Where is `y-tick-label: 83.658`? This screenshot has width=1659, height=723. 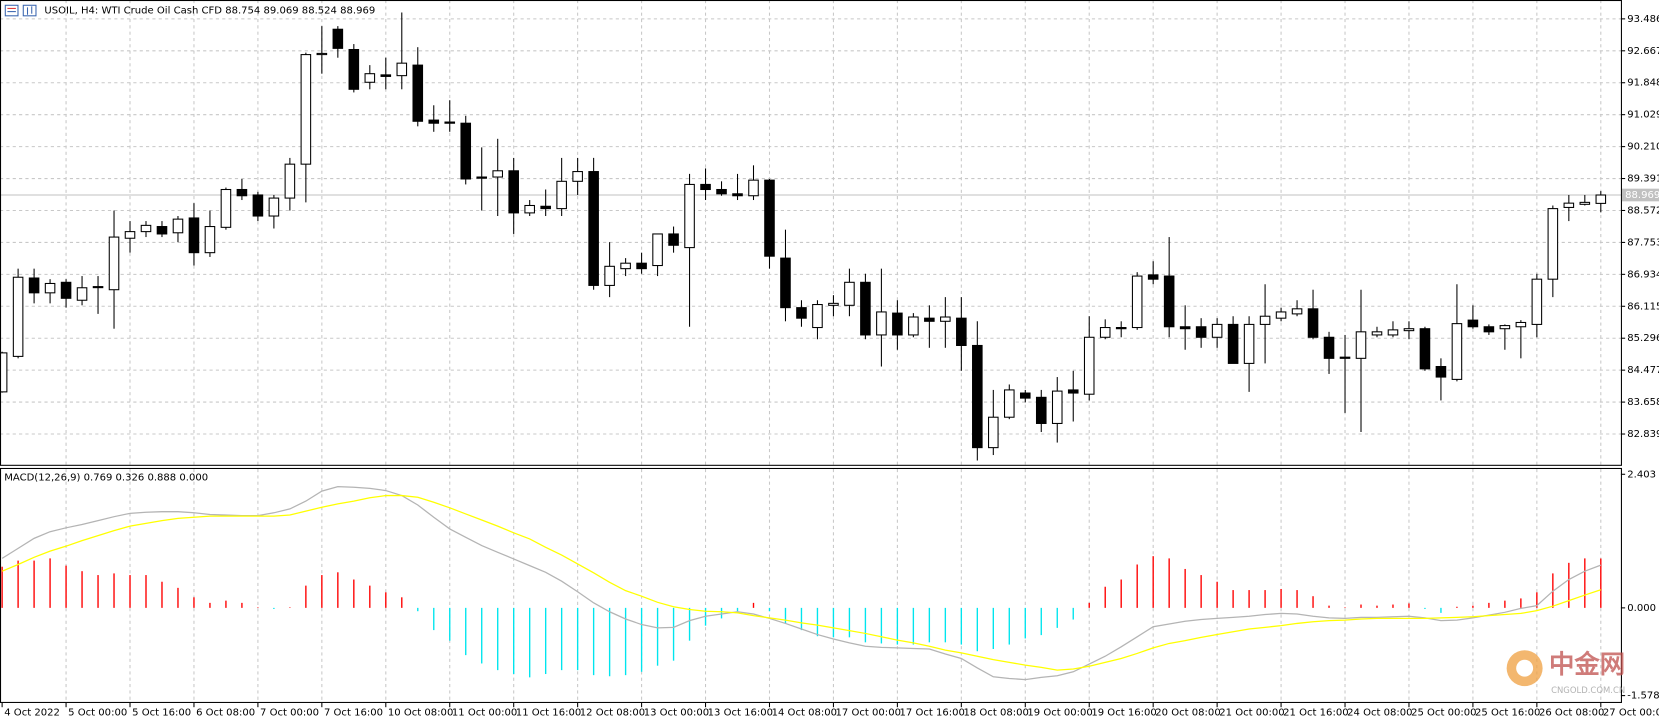
y-tick-label: 83.658 is located at coordinates (1643, 402).